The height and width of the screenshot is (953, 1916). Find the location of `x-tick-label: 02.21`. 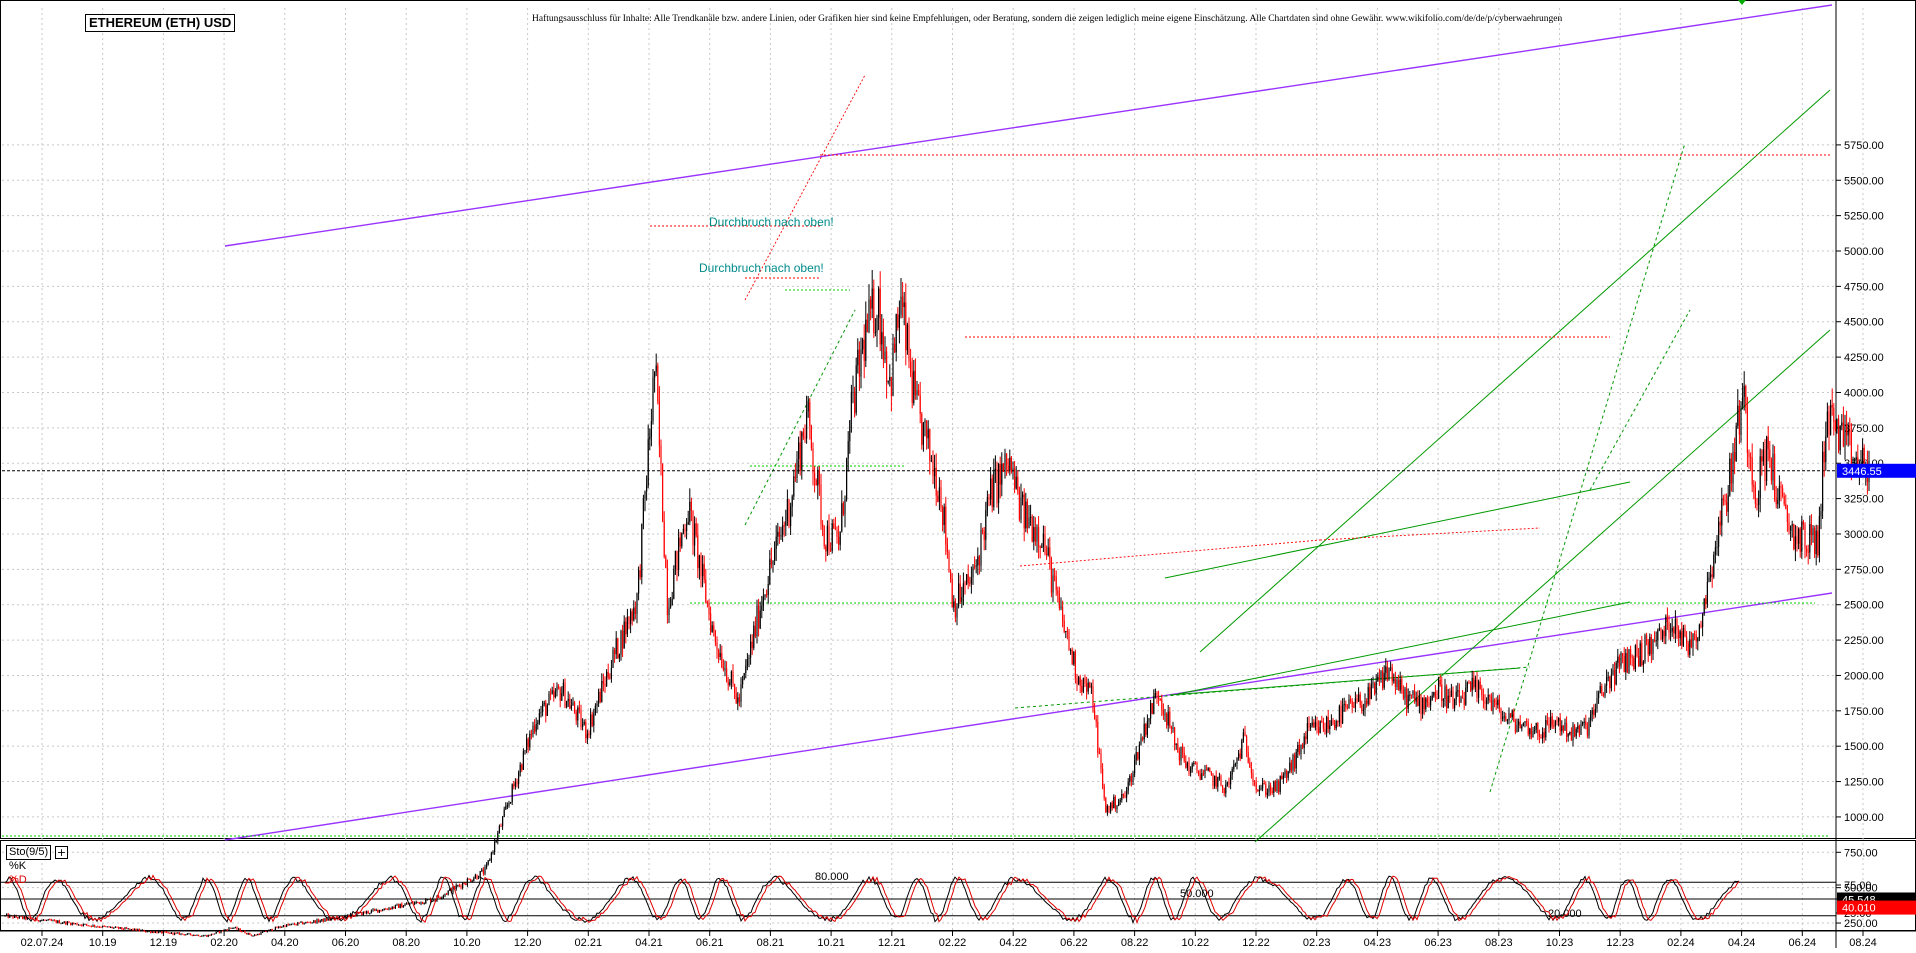

x-tick-label: 02.21 is located at coordinates (589, 942).